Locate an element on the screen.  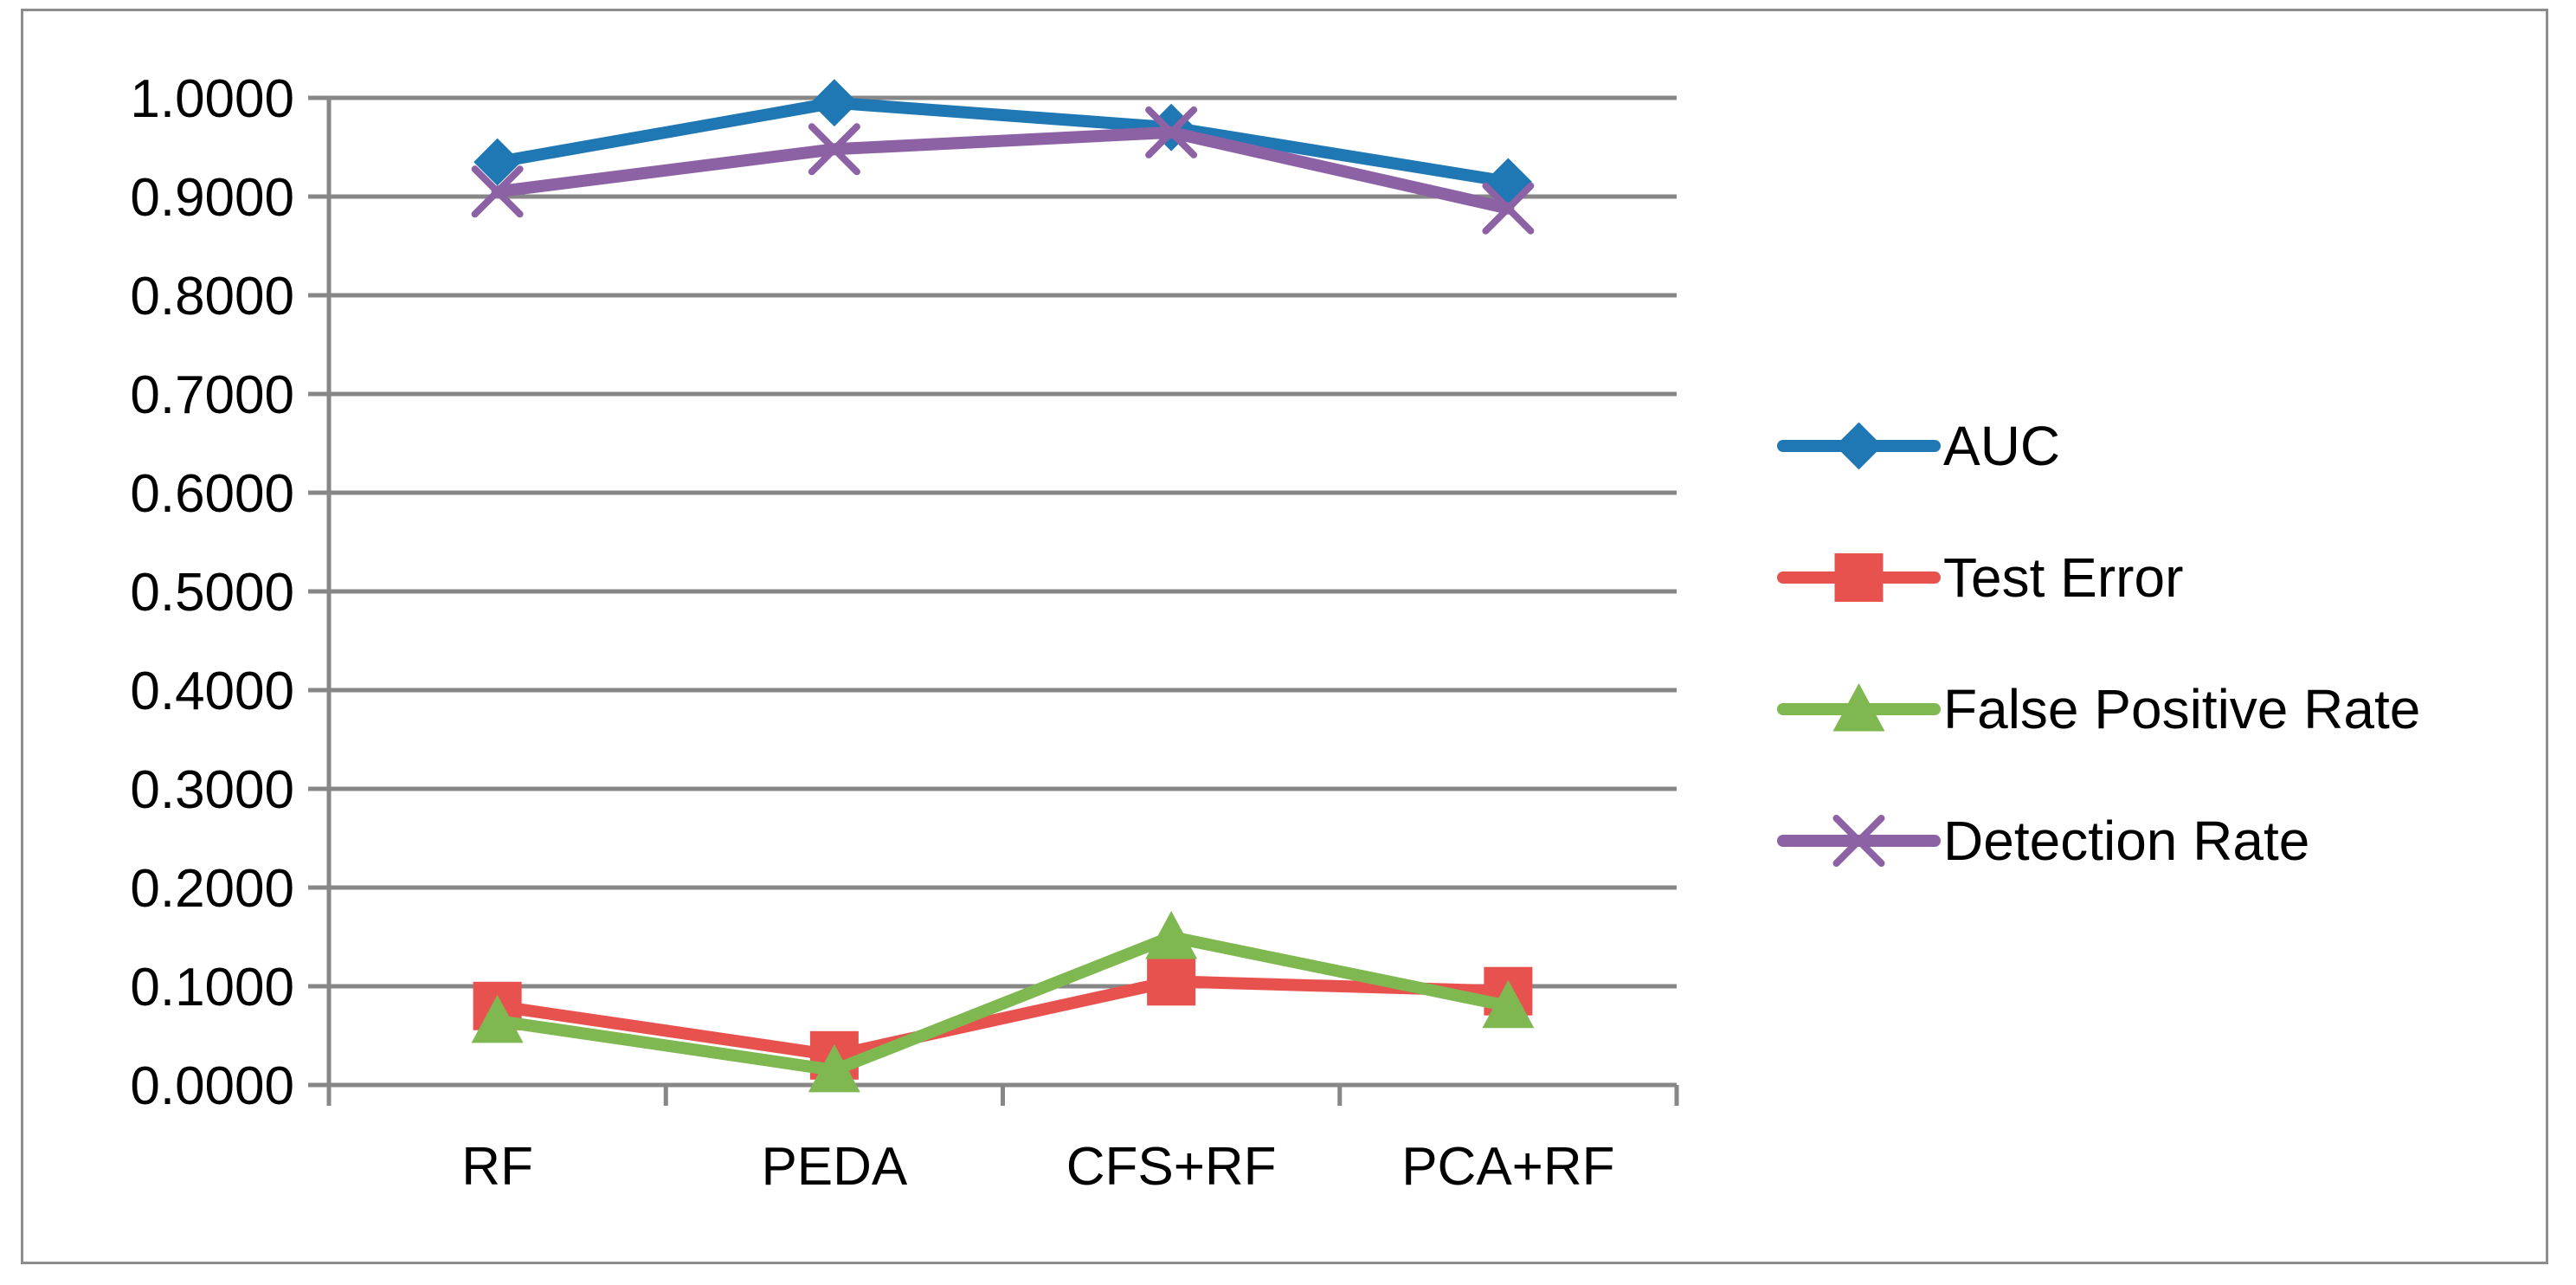
y-tick-label: 1.0000 is located at coordinates (212, 99).